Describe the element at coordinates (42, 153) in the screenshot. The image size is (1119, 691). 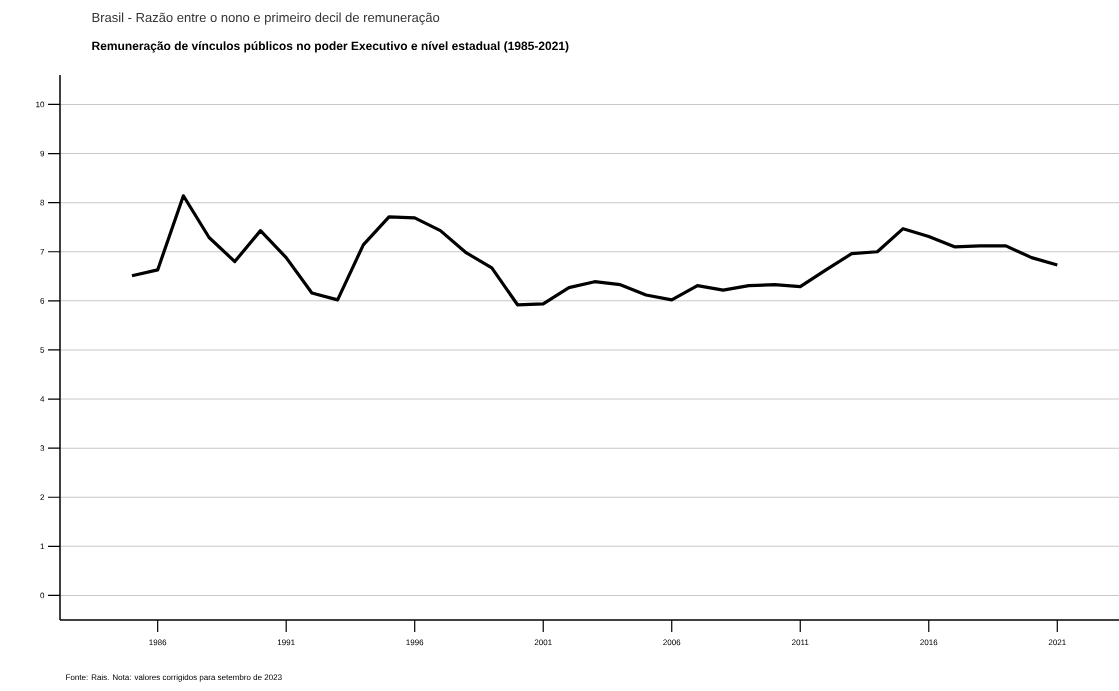
I see `y-tick-label: 9` at that location.